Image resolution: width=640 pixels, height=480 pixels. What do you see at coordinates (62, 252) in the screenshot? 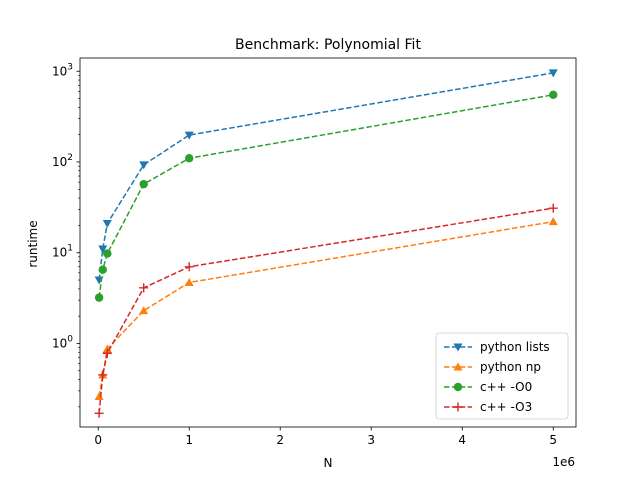
I see `y-tick-label: 10¹` at bounding box center [62, 252].